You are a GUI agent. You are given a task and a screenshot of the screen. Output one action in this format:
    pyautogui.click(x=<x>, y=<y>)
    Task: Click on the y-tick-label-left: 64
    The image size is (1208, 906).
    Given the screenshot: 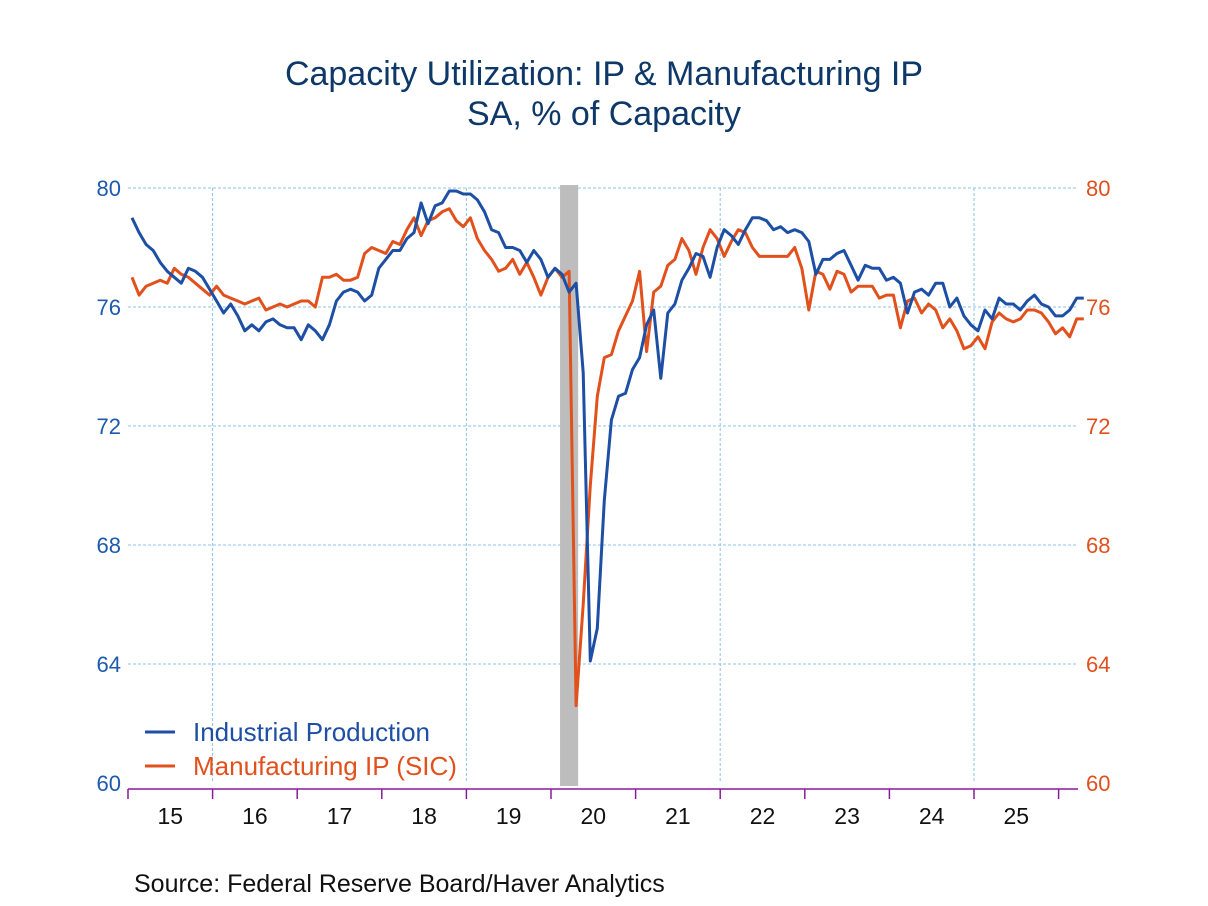 What is the action you would take?
    pyautogui.click(x=109, y=664)
    